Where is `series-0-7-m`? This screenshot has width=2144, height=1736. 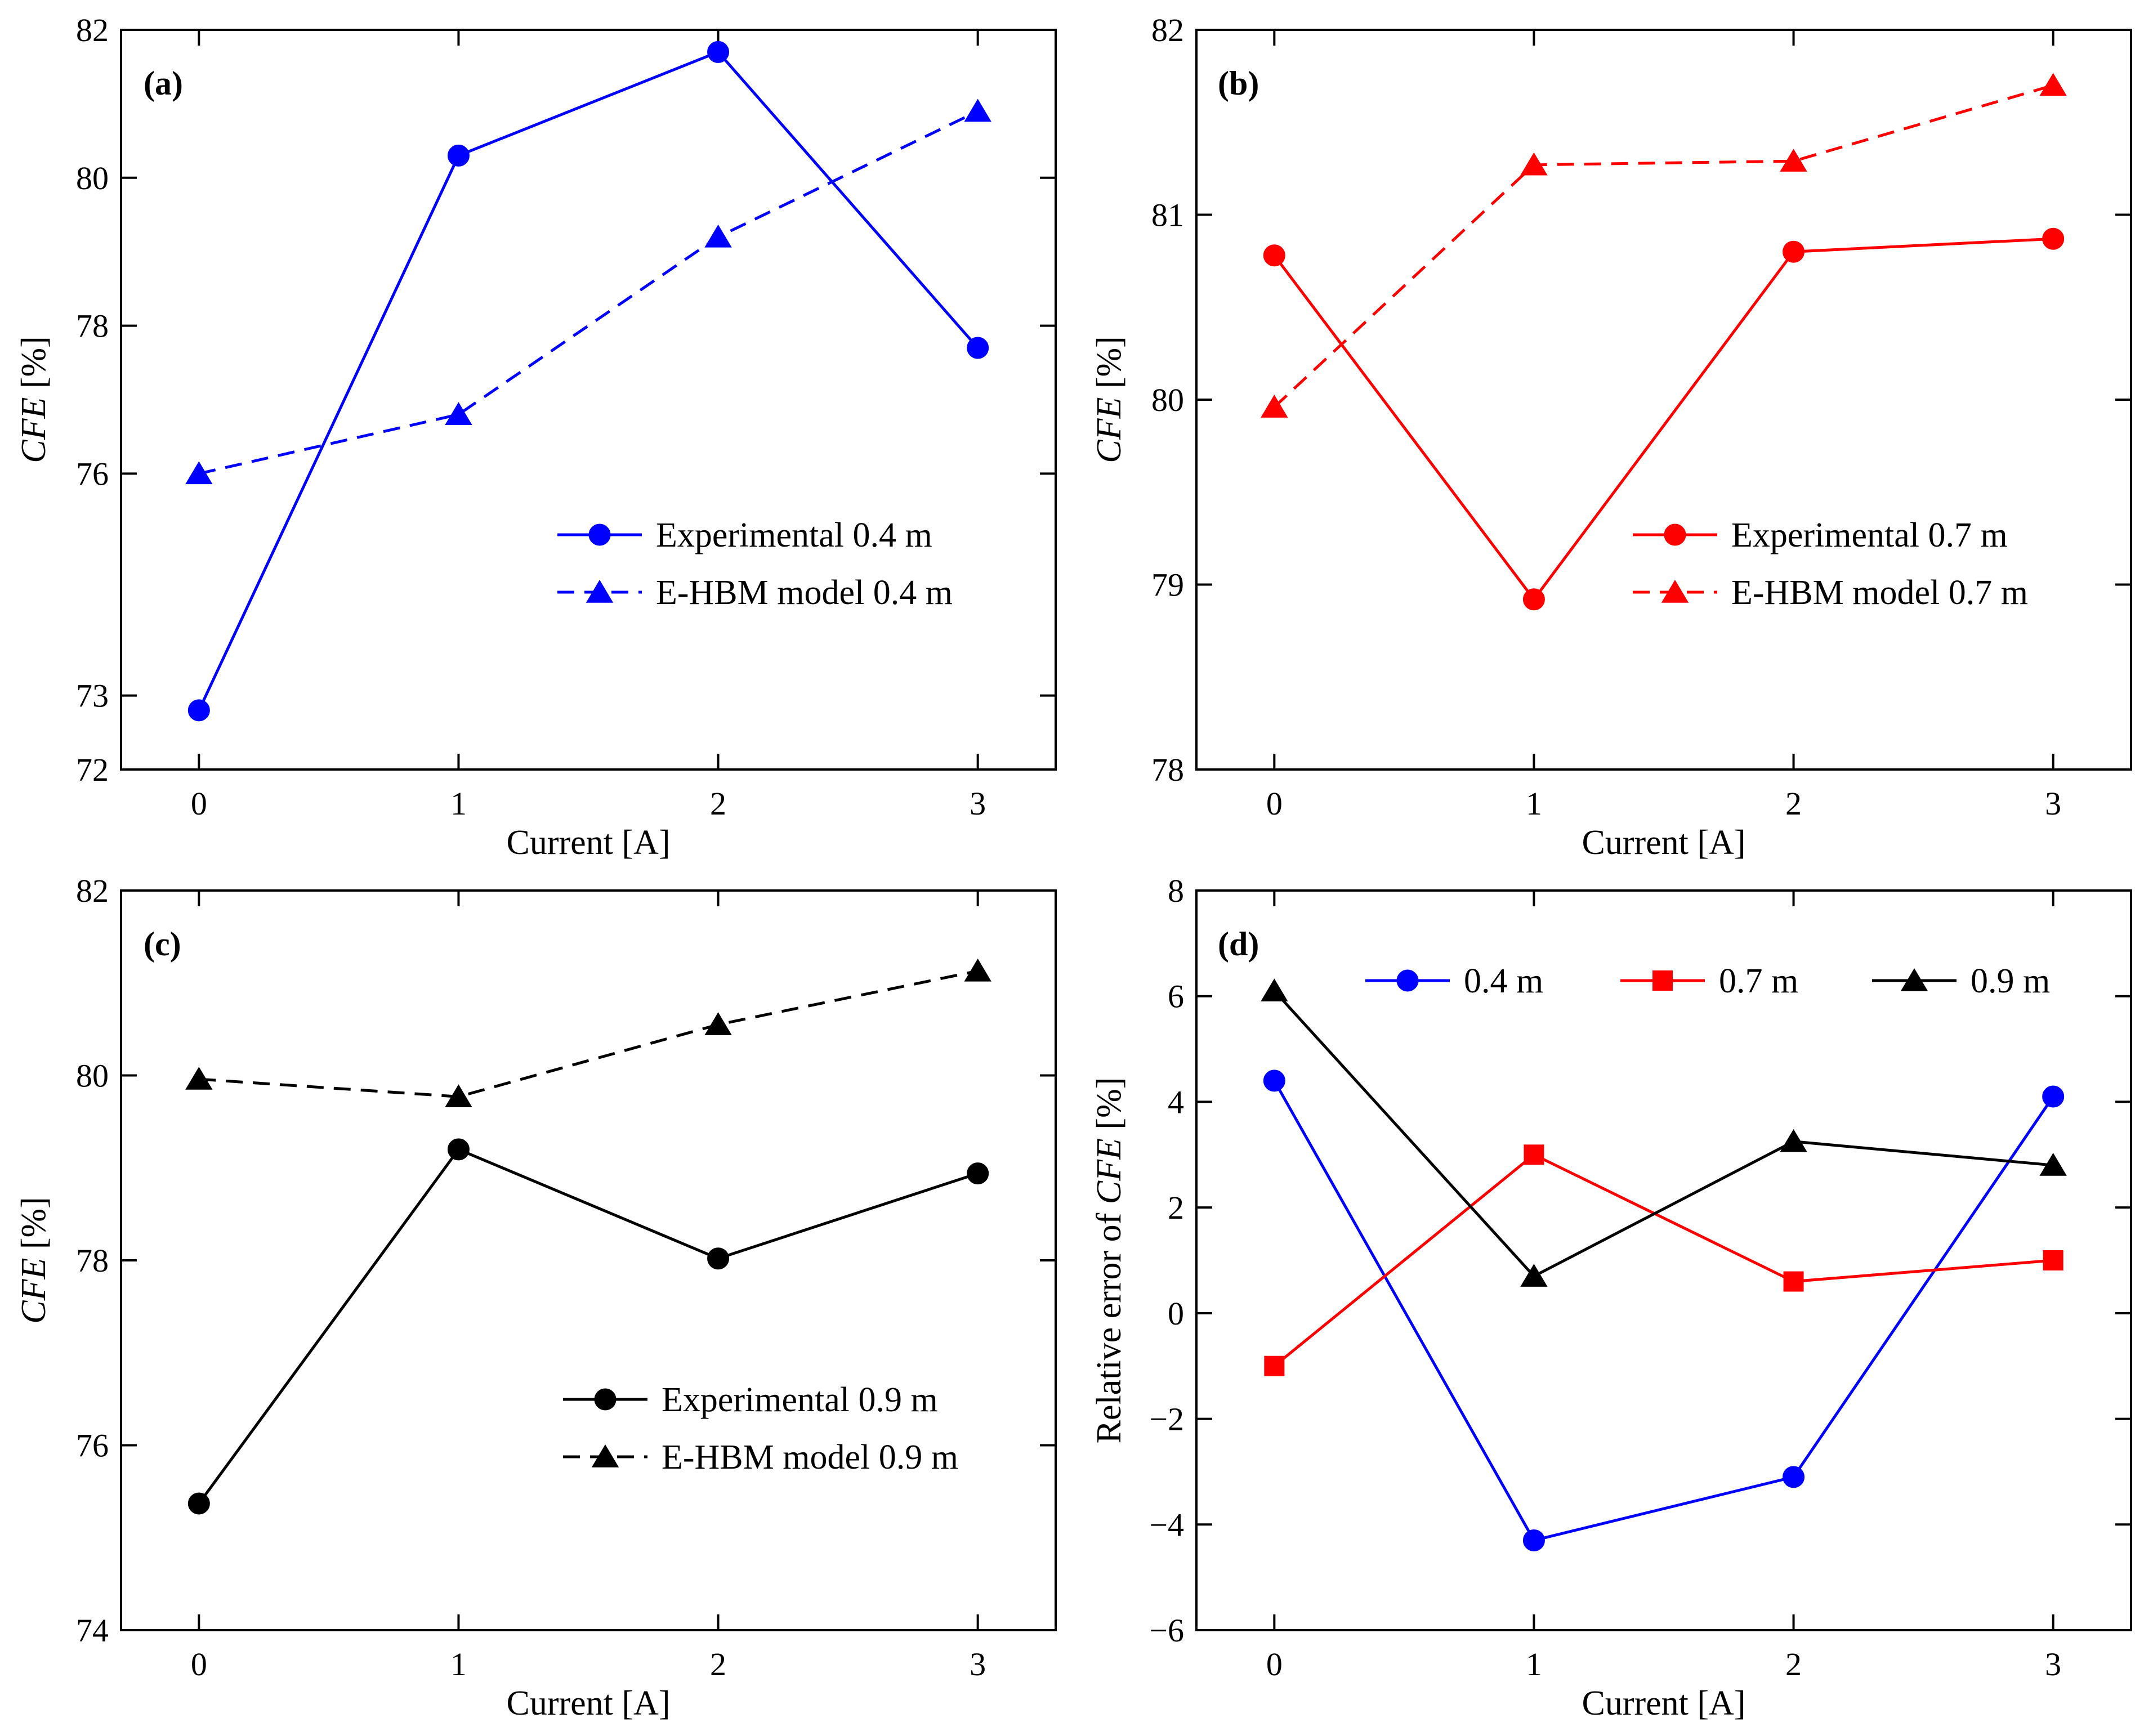
series-0-7-m is located at coordinates (1663, 1260).